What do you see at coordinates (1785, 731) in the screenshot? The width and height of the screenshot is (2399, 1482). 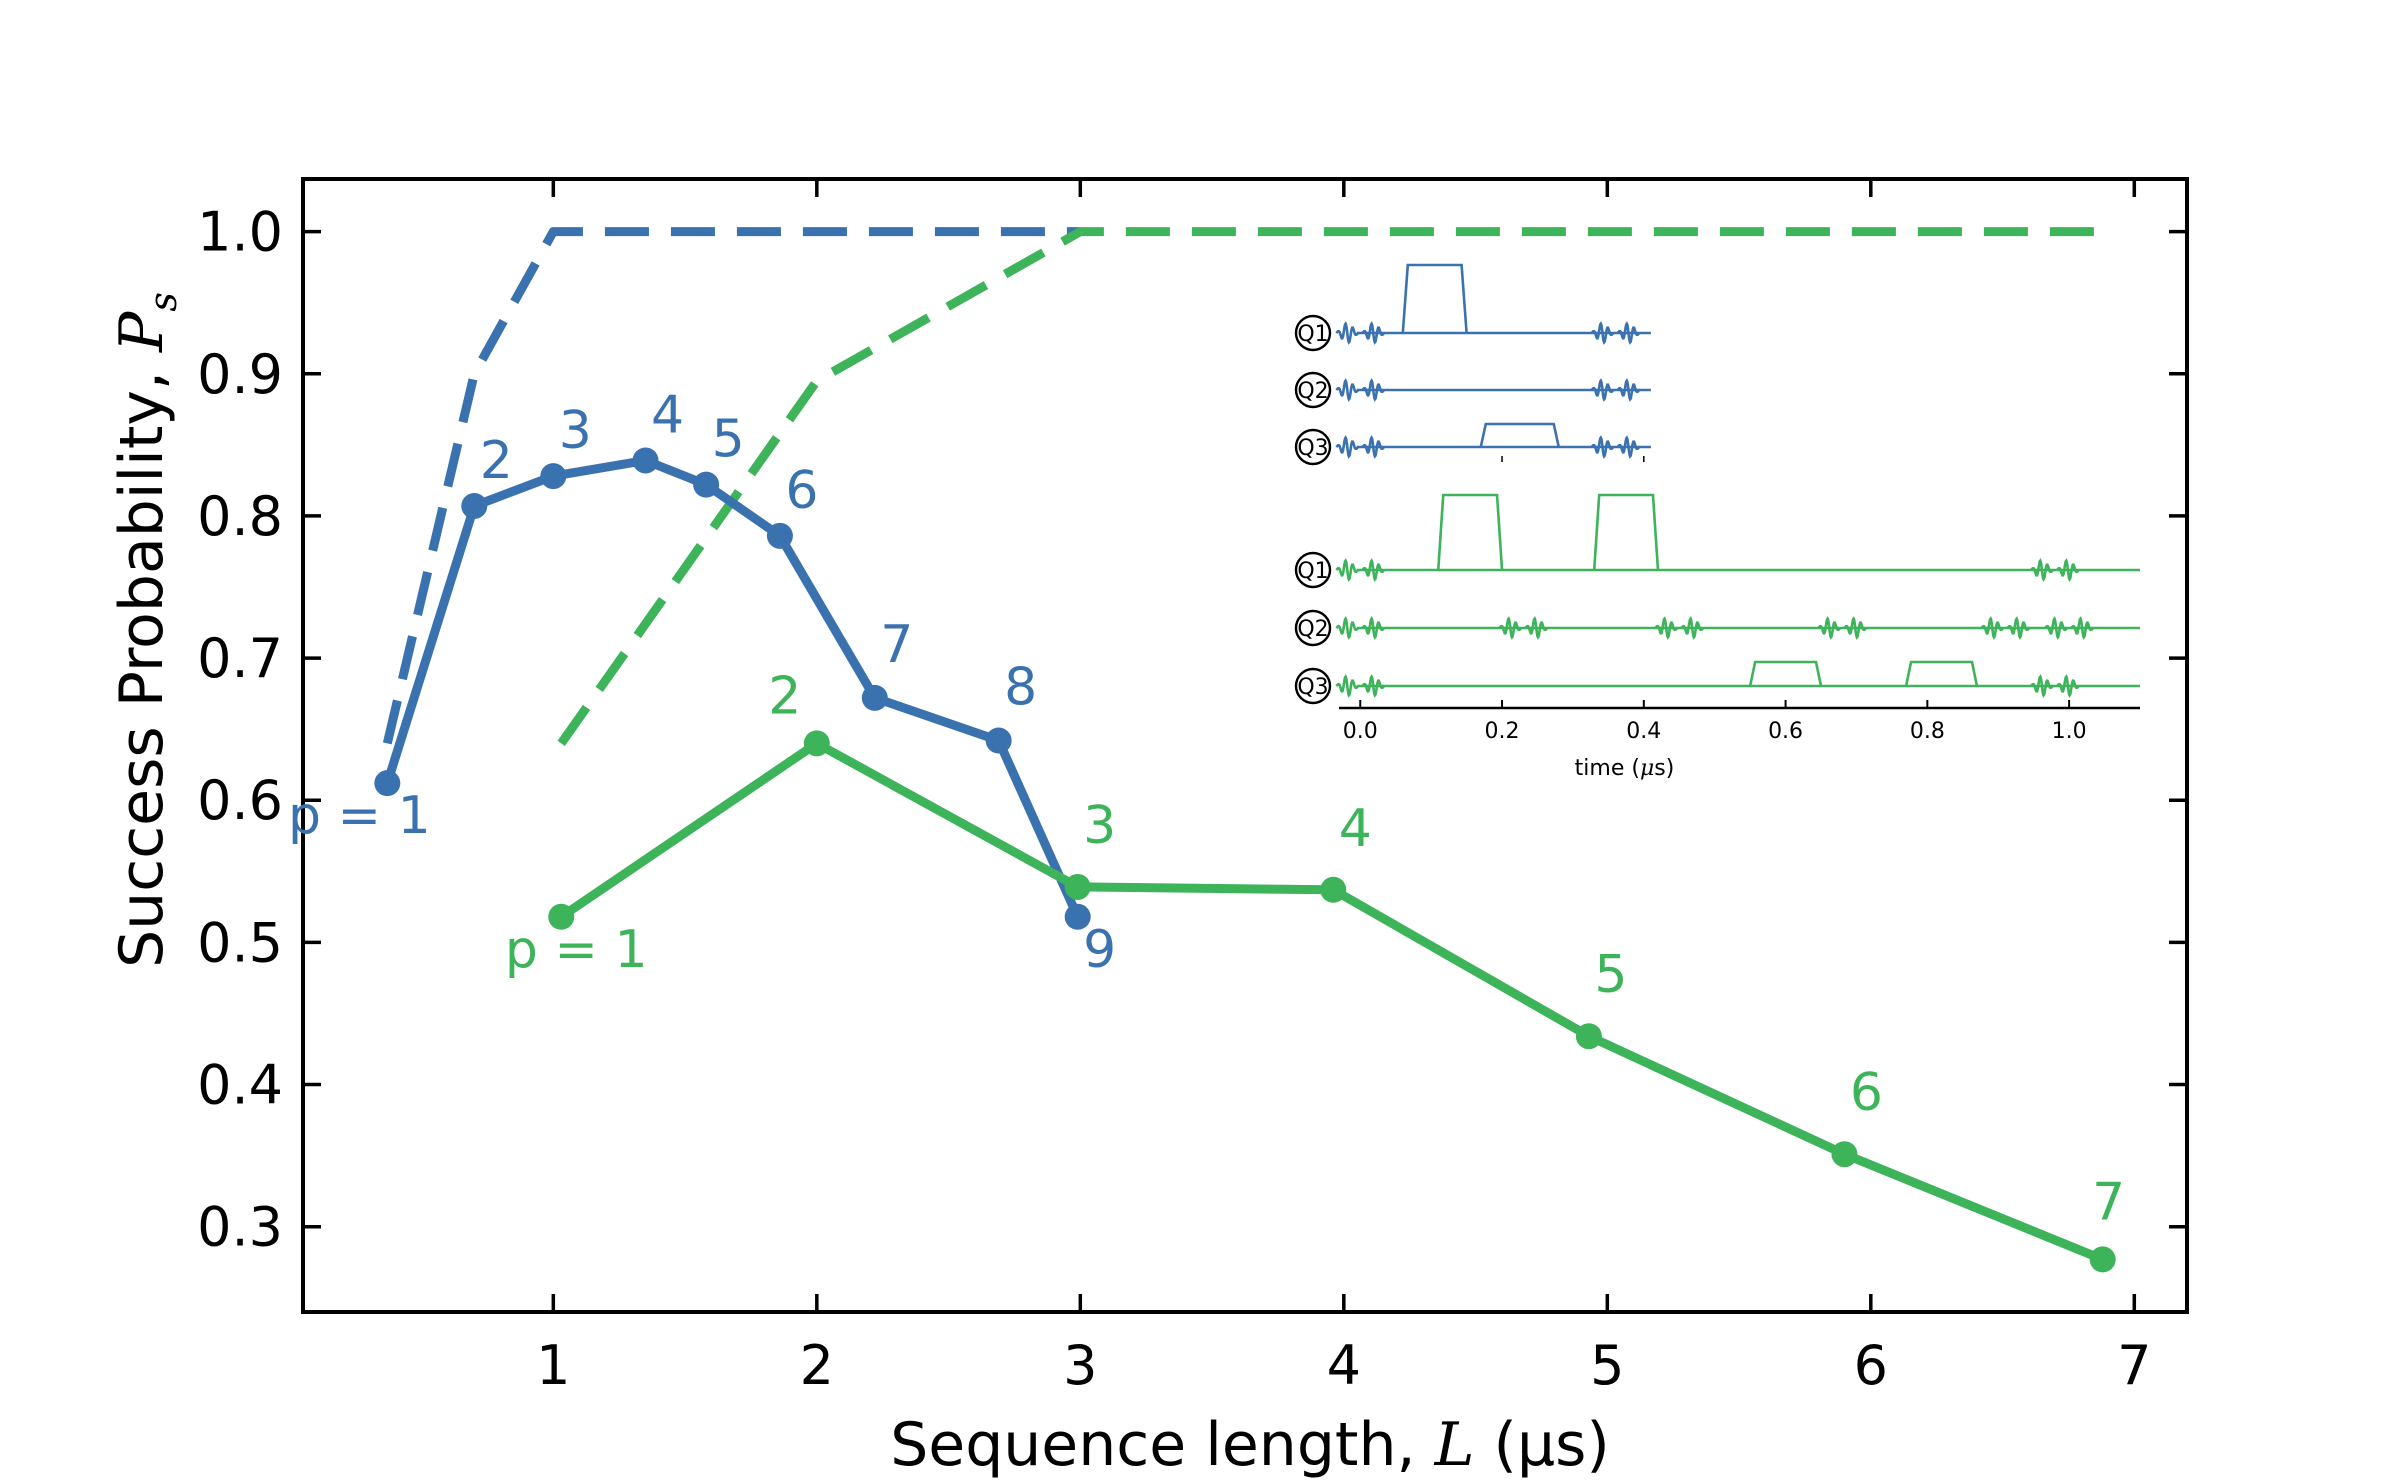 I see `inset-x-tick-label: 0.6` at bounding box center [1785, 731].